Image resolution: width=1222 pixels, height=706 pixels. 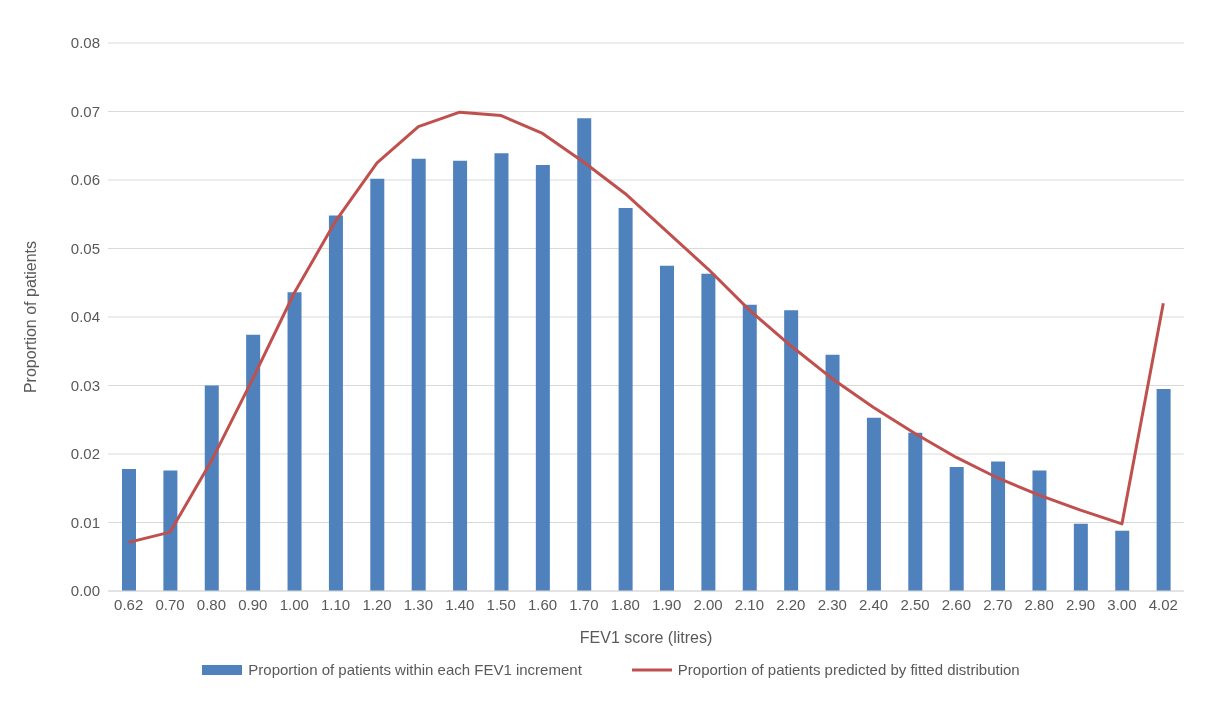 I want to click on x-tick-label: 1.10, so click(x=336, y=604).